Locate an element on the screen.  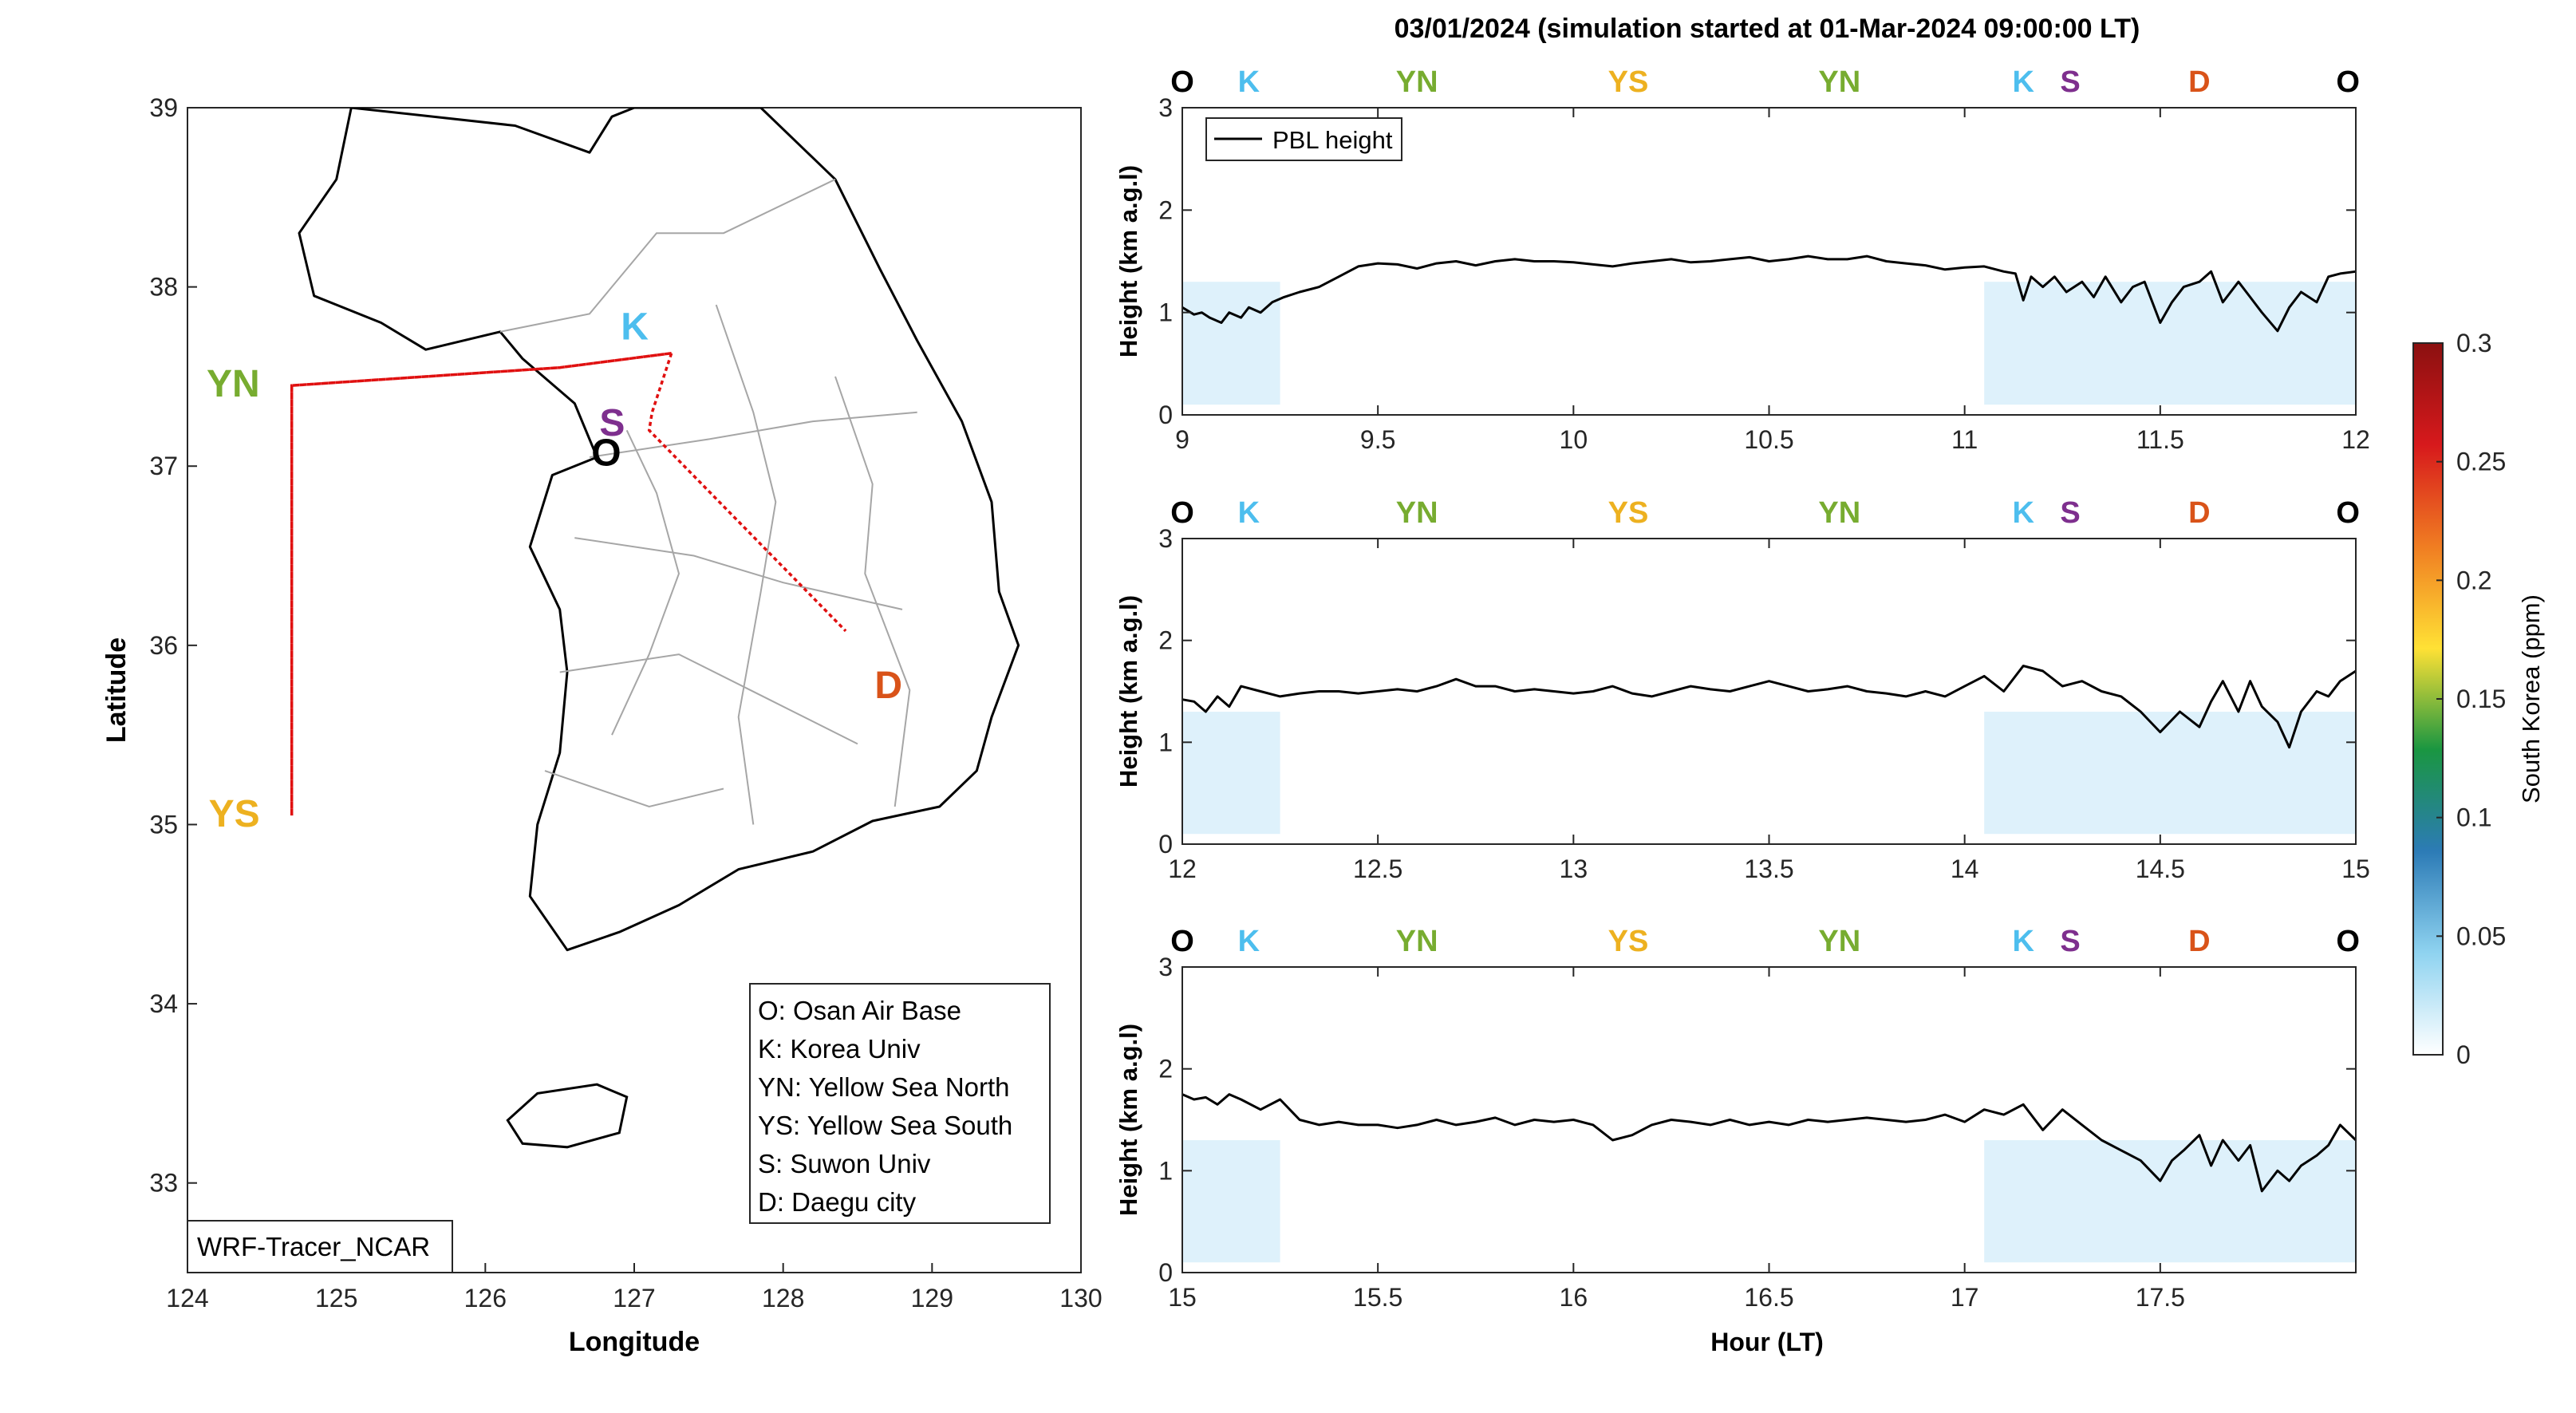
map-legend-box is located at coordinates (900, 1103).